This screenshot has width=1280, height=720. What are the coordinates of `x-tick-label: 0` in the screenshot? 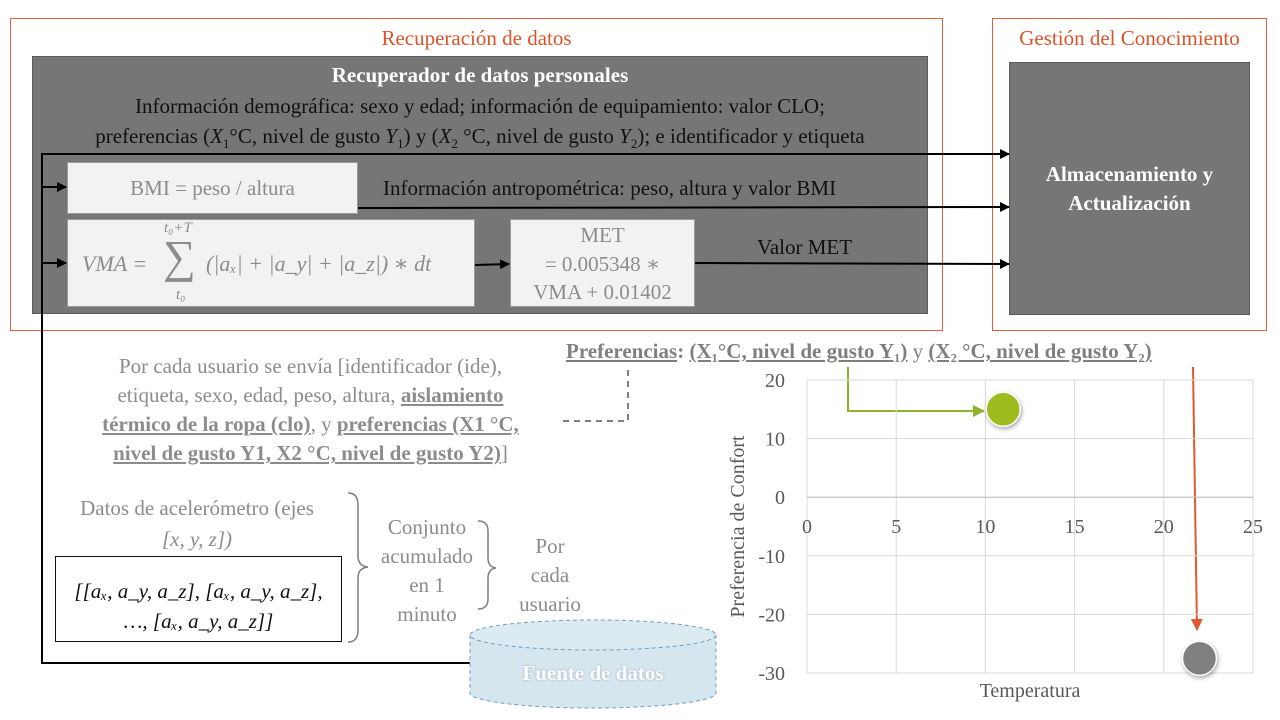 It's located at (807, 527).